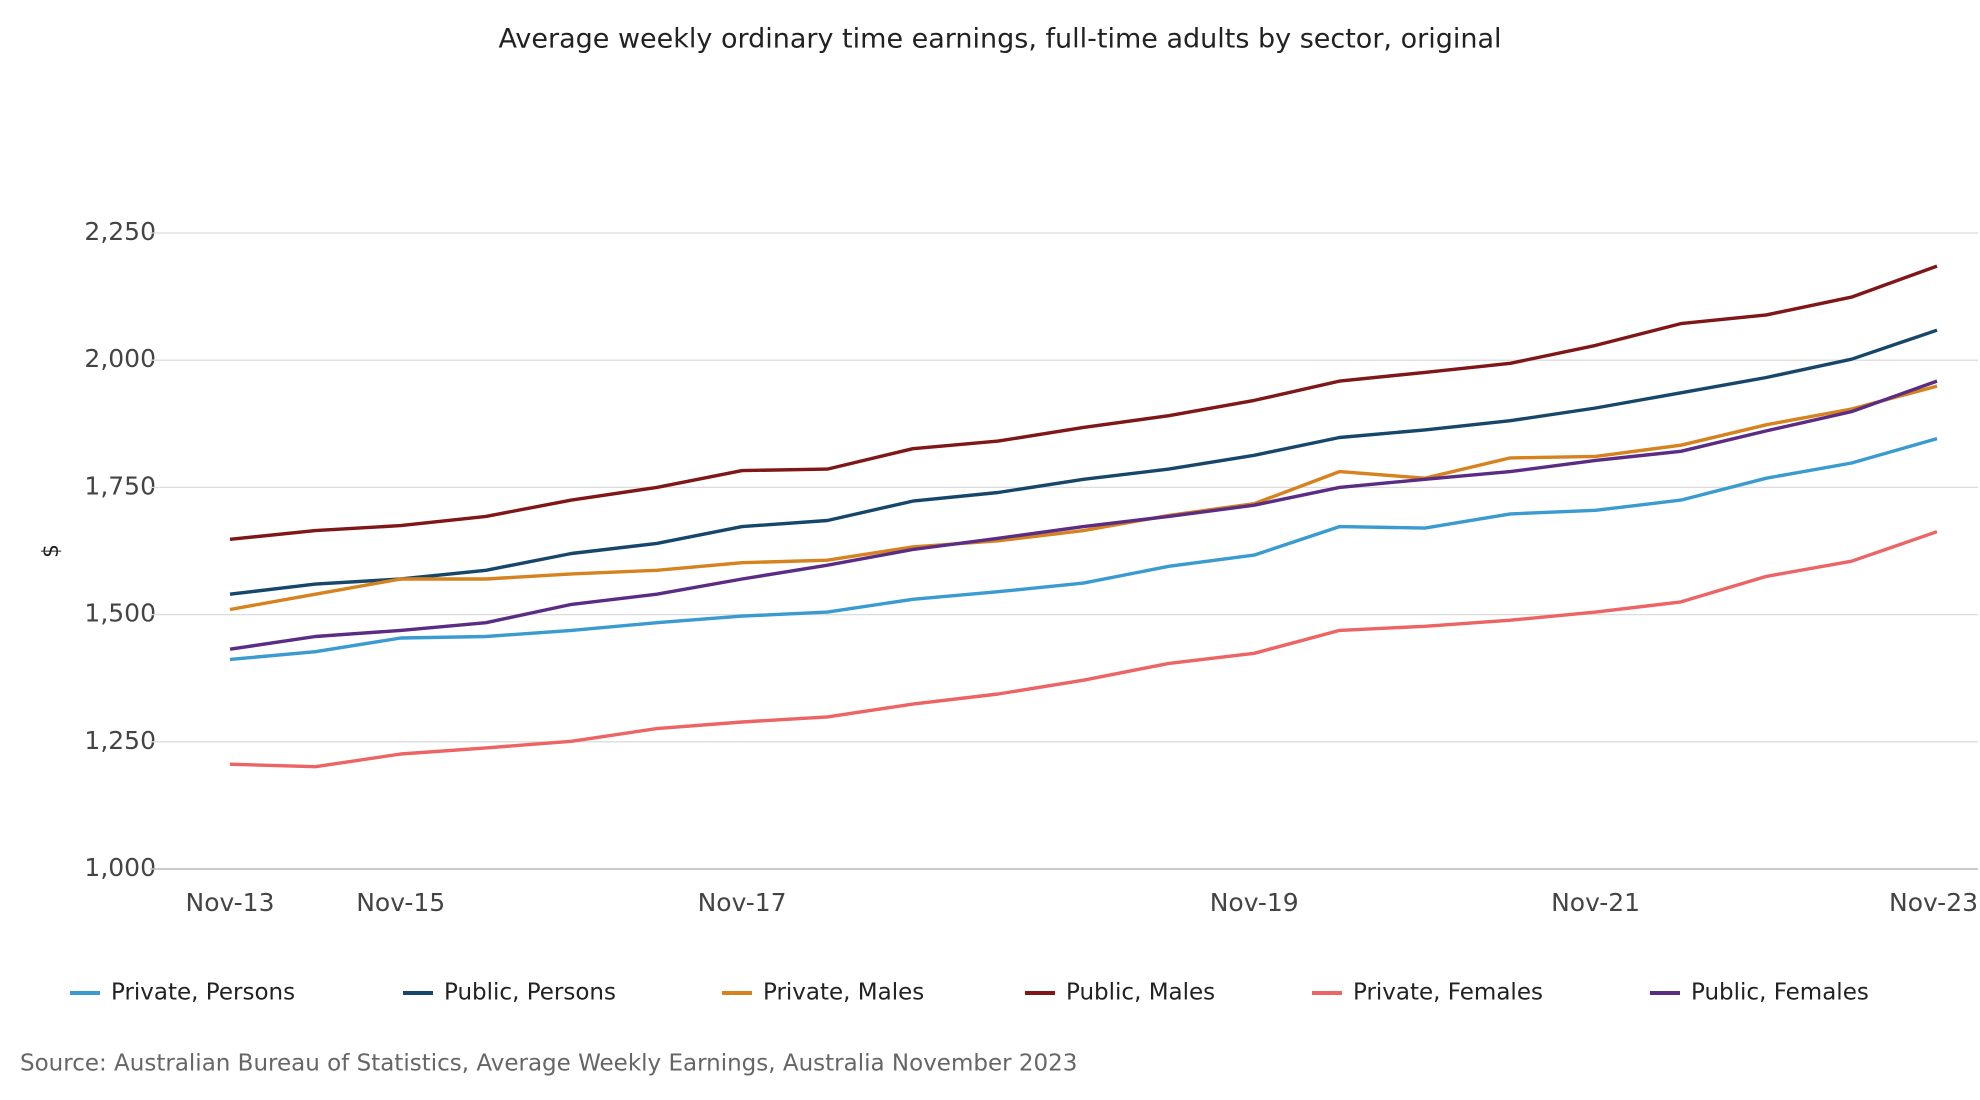 This screenshot has height=1100, width=1980. What do you see at coordinates (120, 740) in the screenshot?
I see `y-tick-label: 1,250` at bounding box center [120, 740].